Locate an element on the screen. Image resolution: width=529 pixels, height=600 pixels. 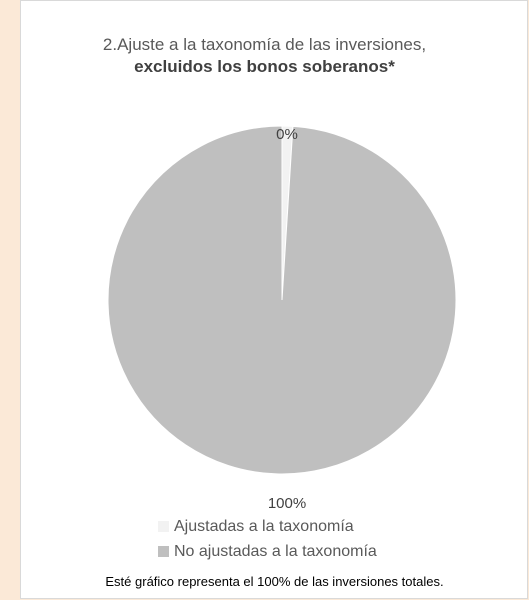
legend-label-ajustadas: Ajustadas a la taxonomía is located at coordinates (264, 526).